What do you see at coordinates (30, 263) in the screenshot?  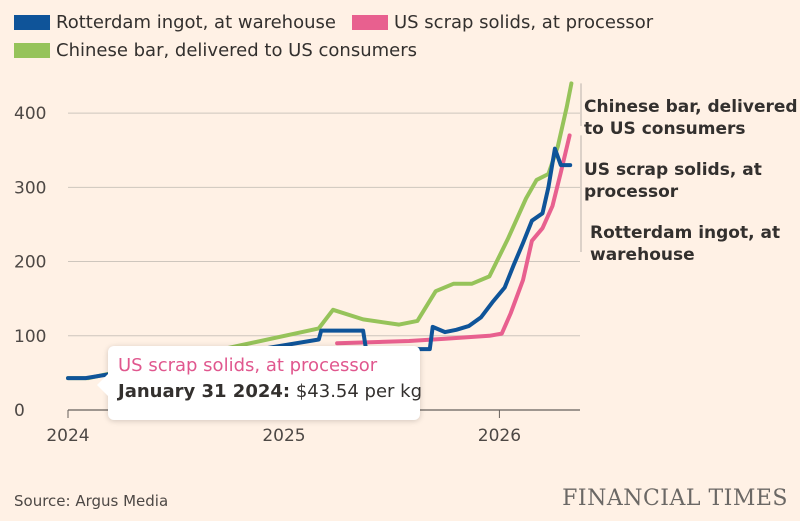 I see `y-tick-label-200: 200` at bounding box center [30, 263].